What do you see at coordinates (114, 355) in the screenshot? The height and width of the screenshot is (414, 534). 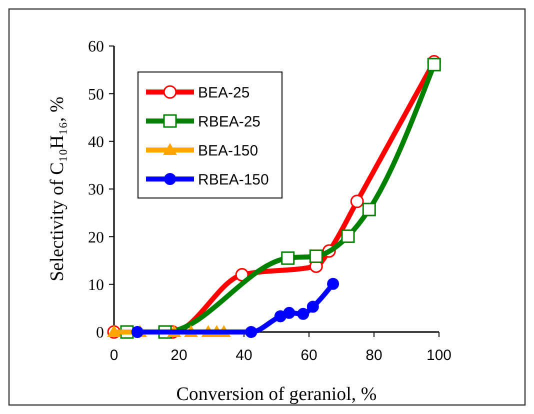 I see `x-tick-label: 0` at bounding box center [114, 355].